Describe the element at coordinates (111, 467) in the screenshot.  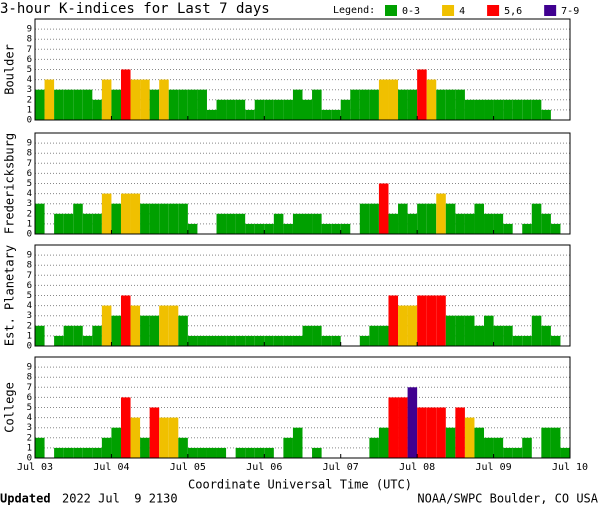
I see `x-tick-label: Jul 04` at that location.